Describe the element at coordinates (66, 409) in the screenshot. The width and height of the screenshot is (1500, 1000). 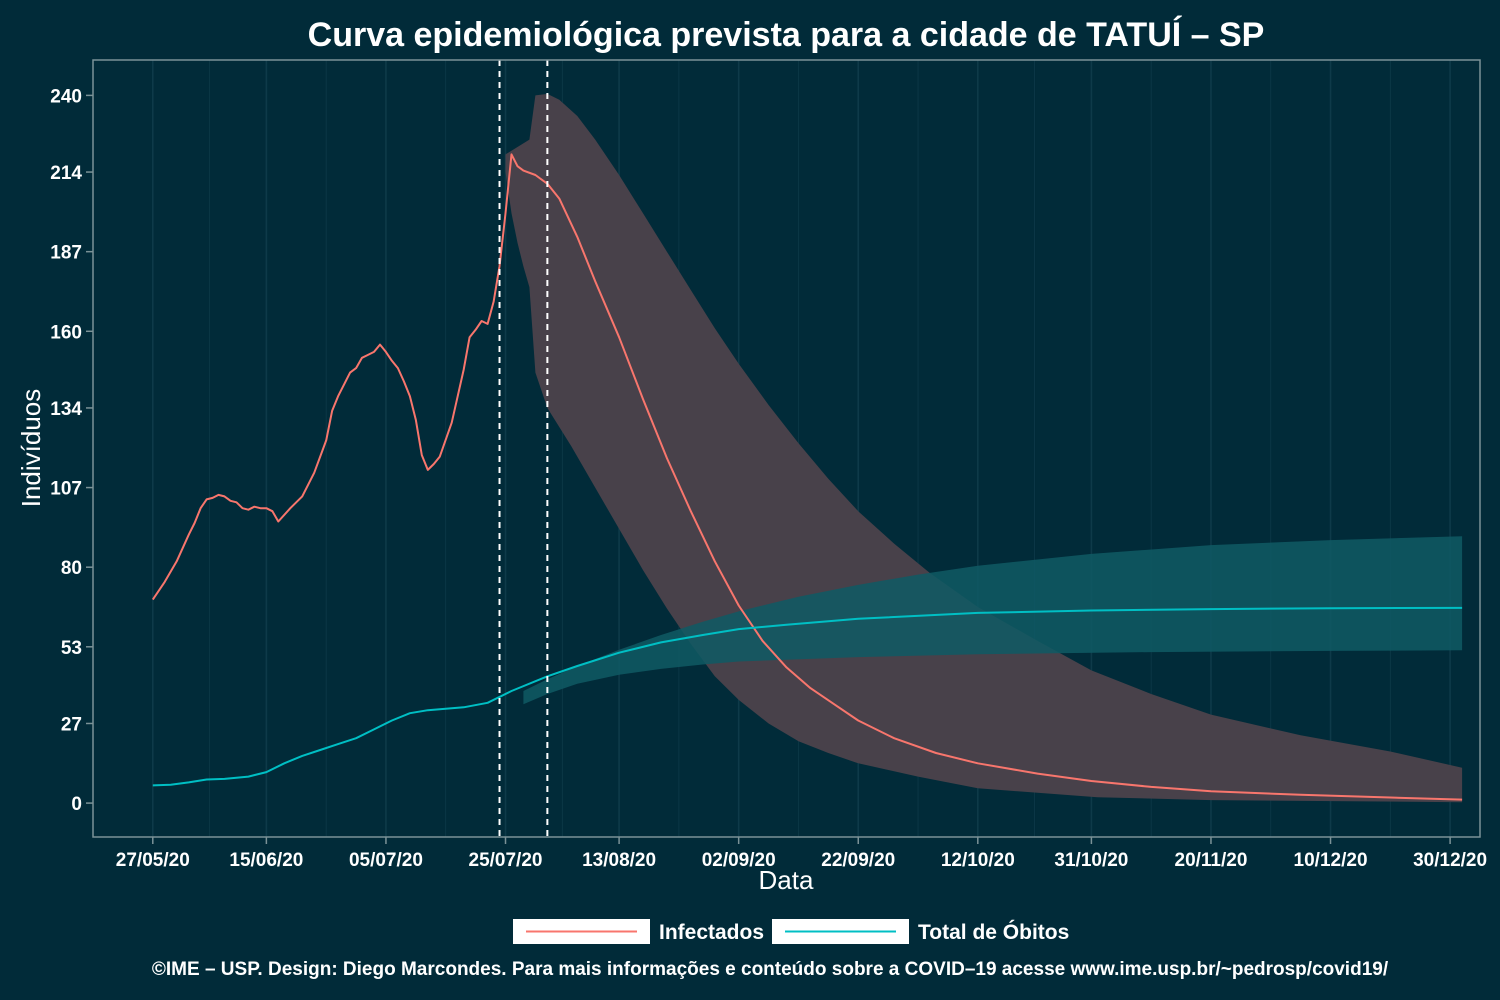
I see `y-tick-label: 134` at that location.